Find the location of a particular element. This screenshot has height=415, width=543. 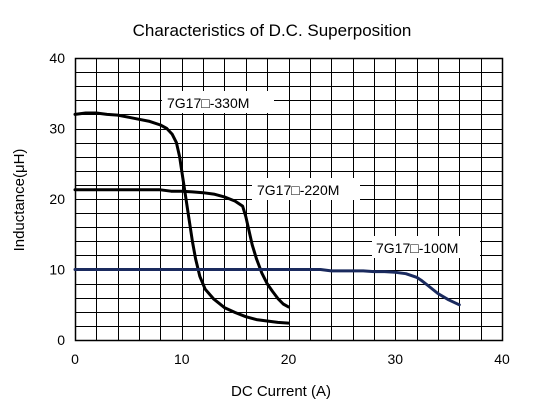

x-axis-label: DC Current (A) is located at coordinates (281, 391).